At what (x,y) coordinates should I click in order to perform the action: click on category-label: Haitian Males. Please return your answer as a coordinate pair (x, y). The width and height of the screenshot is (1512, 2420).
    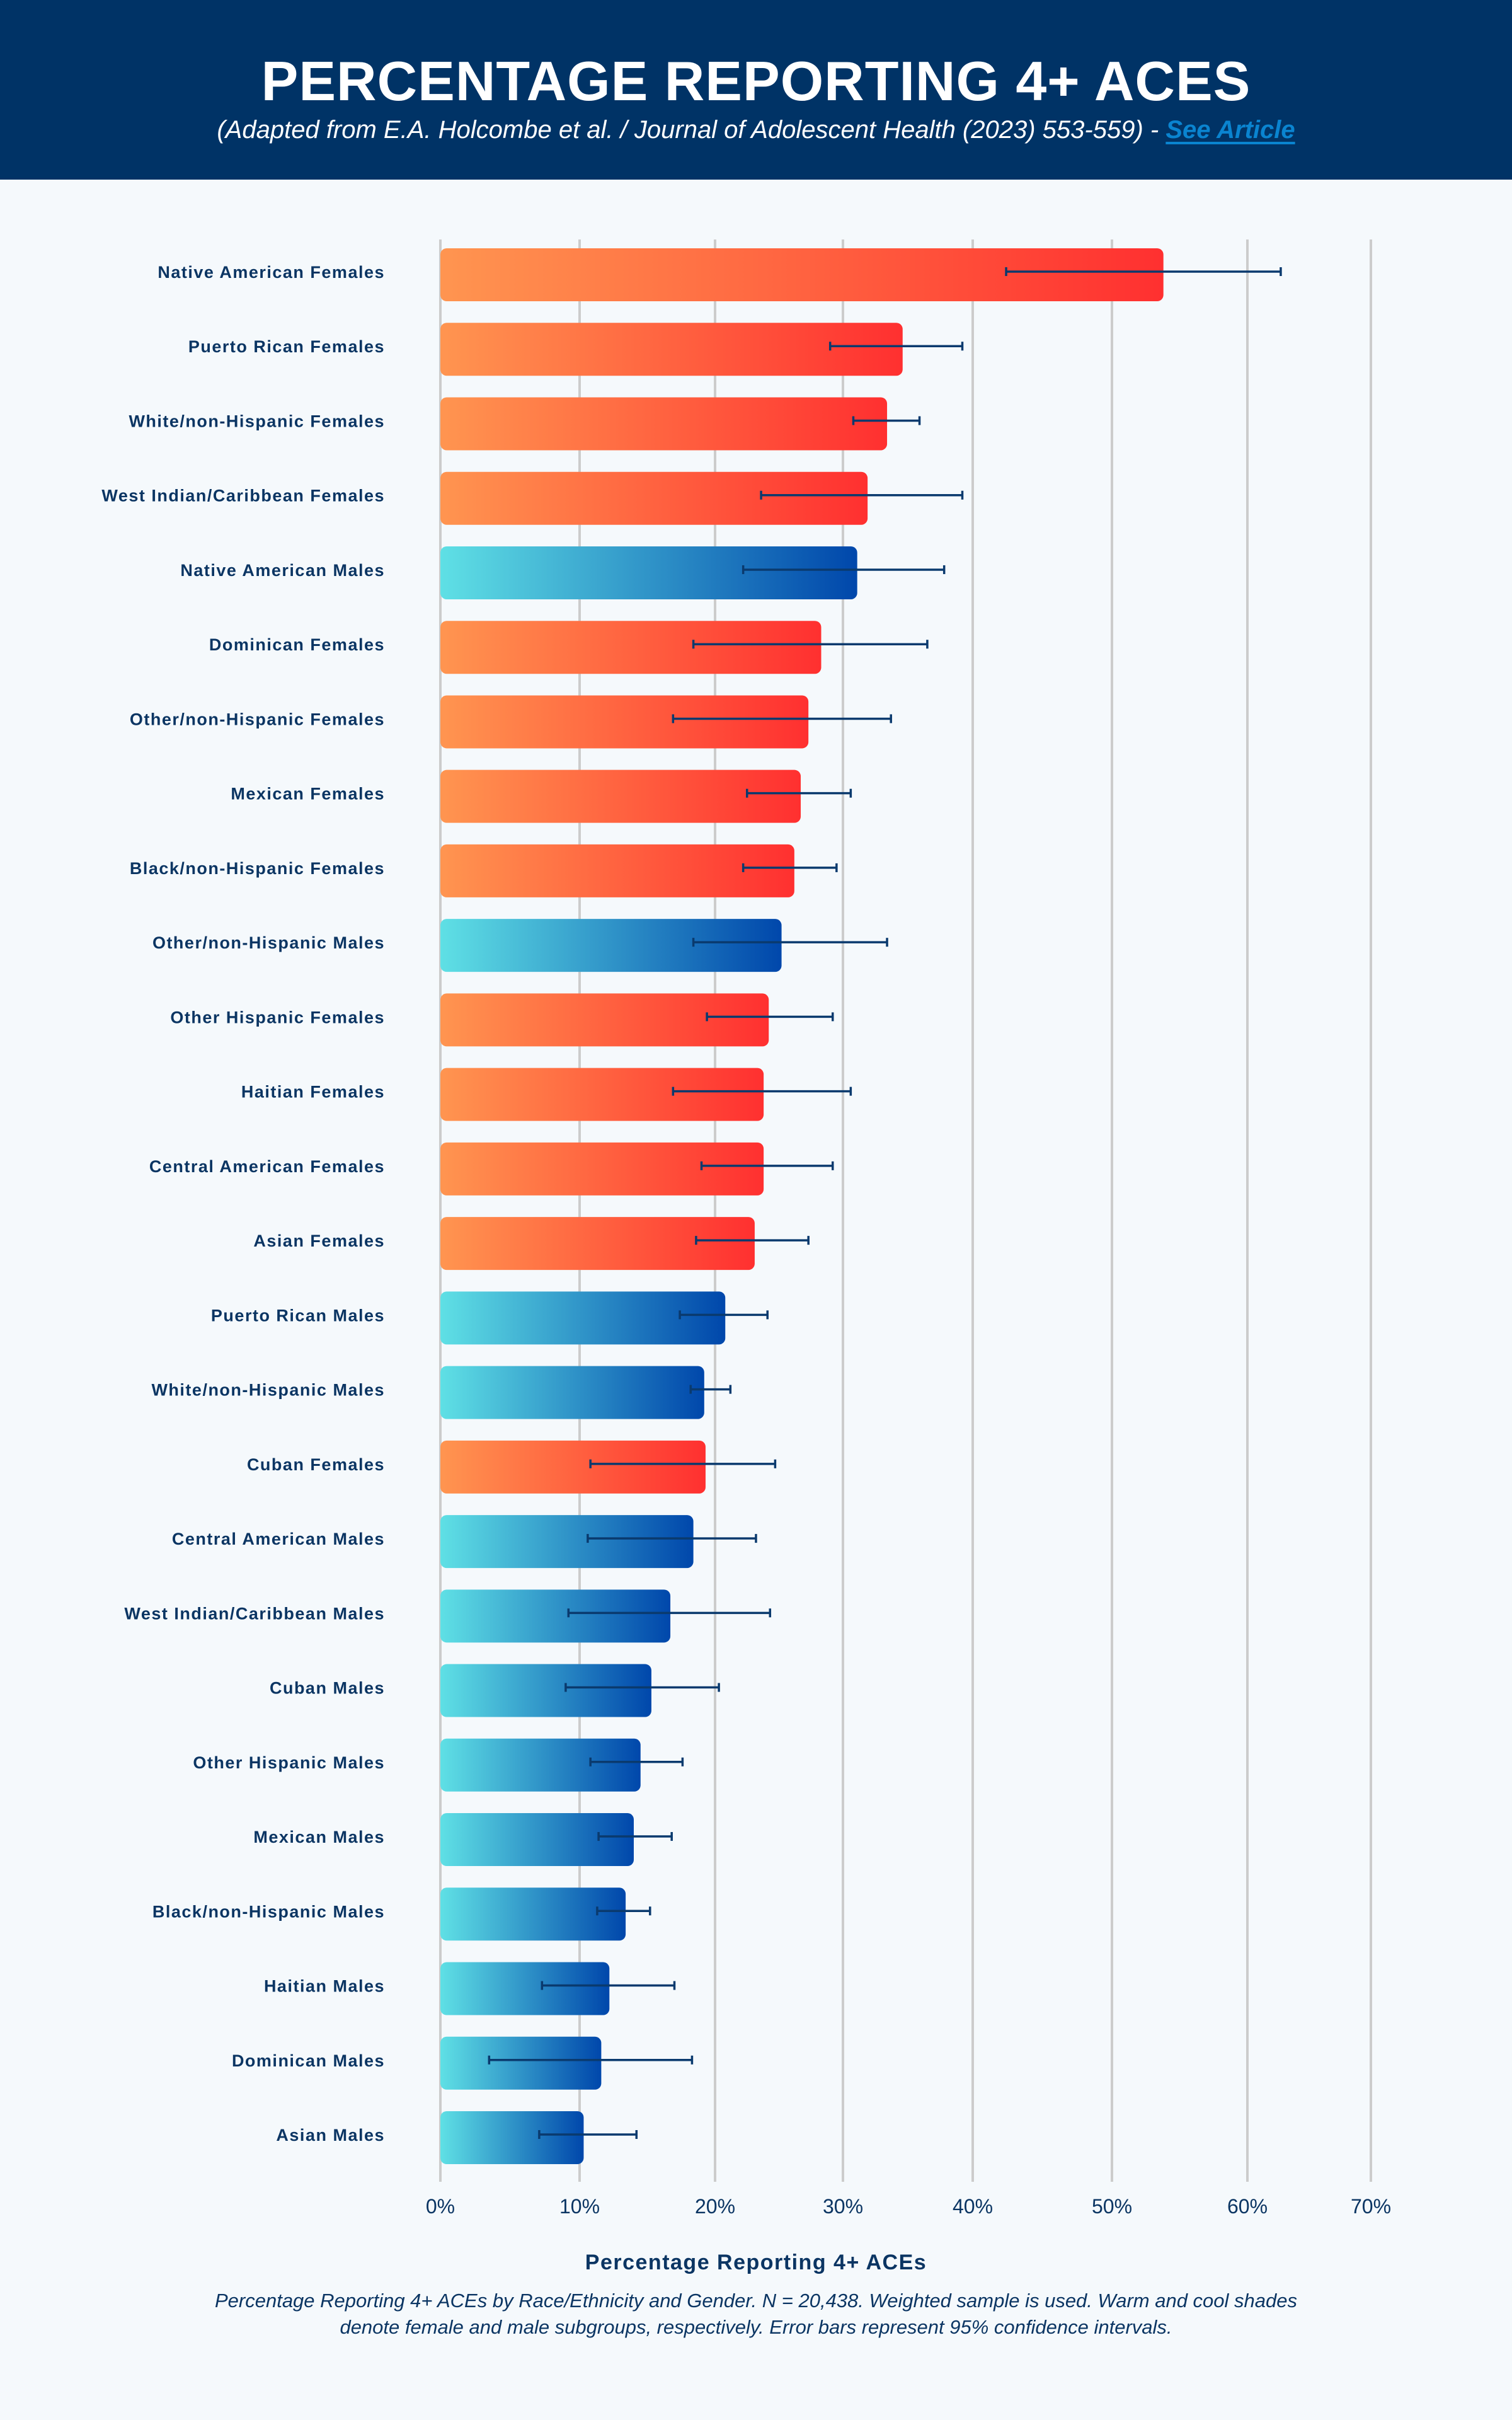
    Looking at the image, I should click on (324, 1987).